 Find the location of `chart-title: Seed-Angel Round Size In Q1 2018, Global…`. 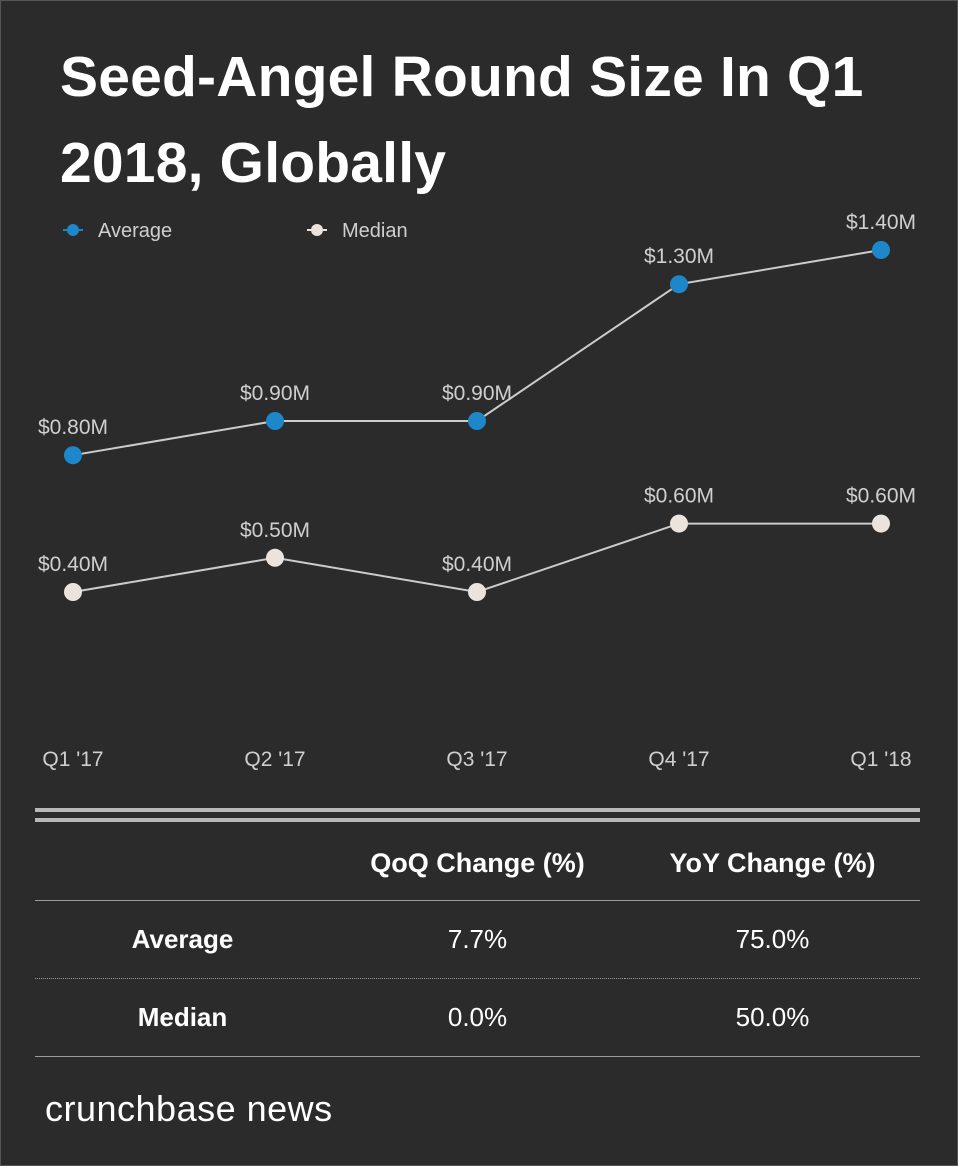

chart-title: Seed-Angel Round Size In Q1 2018, Global… is located at coordinates (462, 120).